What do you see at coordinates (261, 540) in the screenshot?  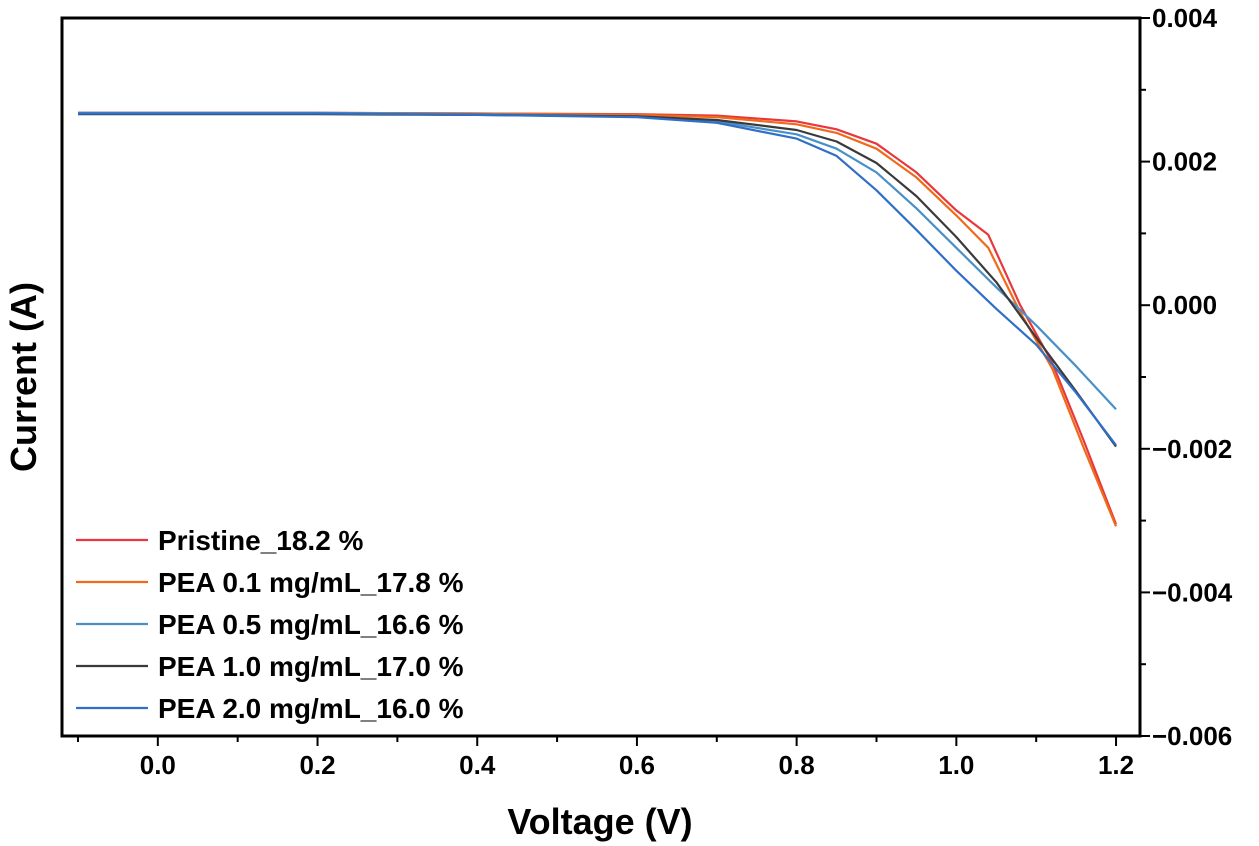 I see `legend-label: Pristine_18.2 %` at bounding box center [261, 540].